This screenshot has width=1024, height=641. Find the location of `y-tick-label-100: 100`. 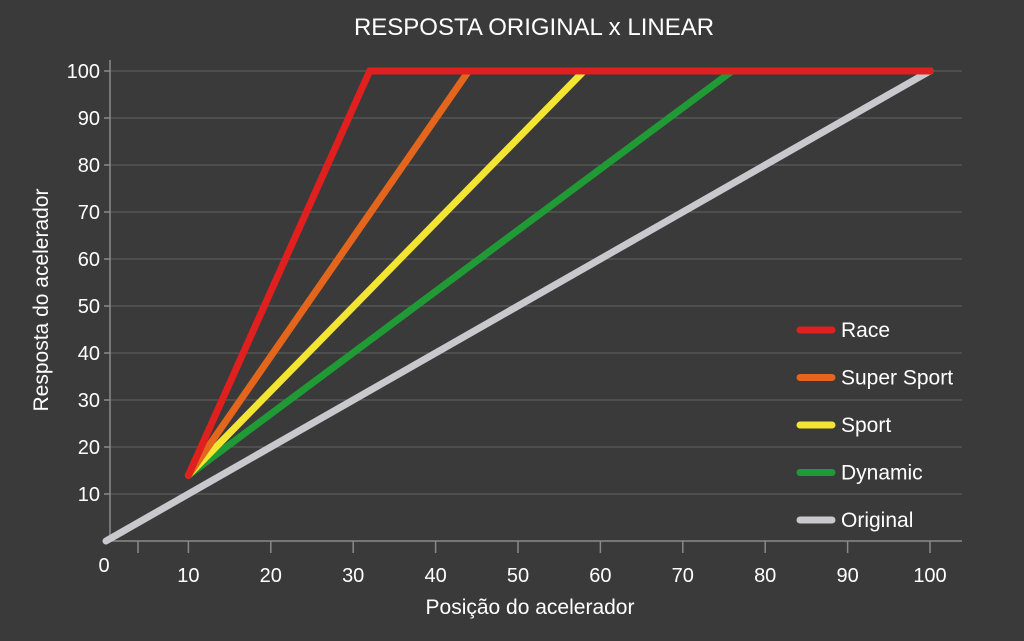

y-tick-label-100: 100 is located at coordinates (83, 72).